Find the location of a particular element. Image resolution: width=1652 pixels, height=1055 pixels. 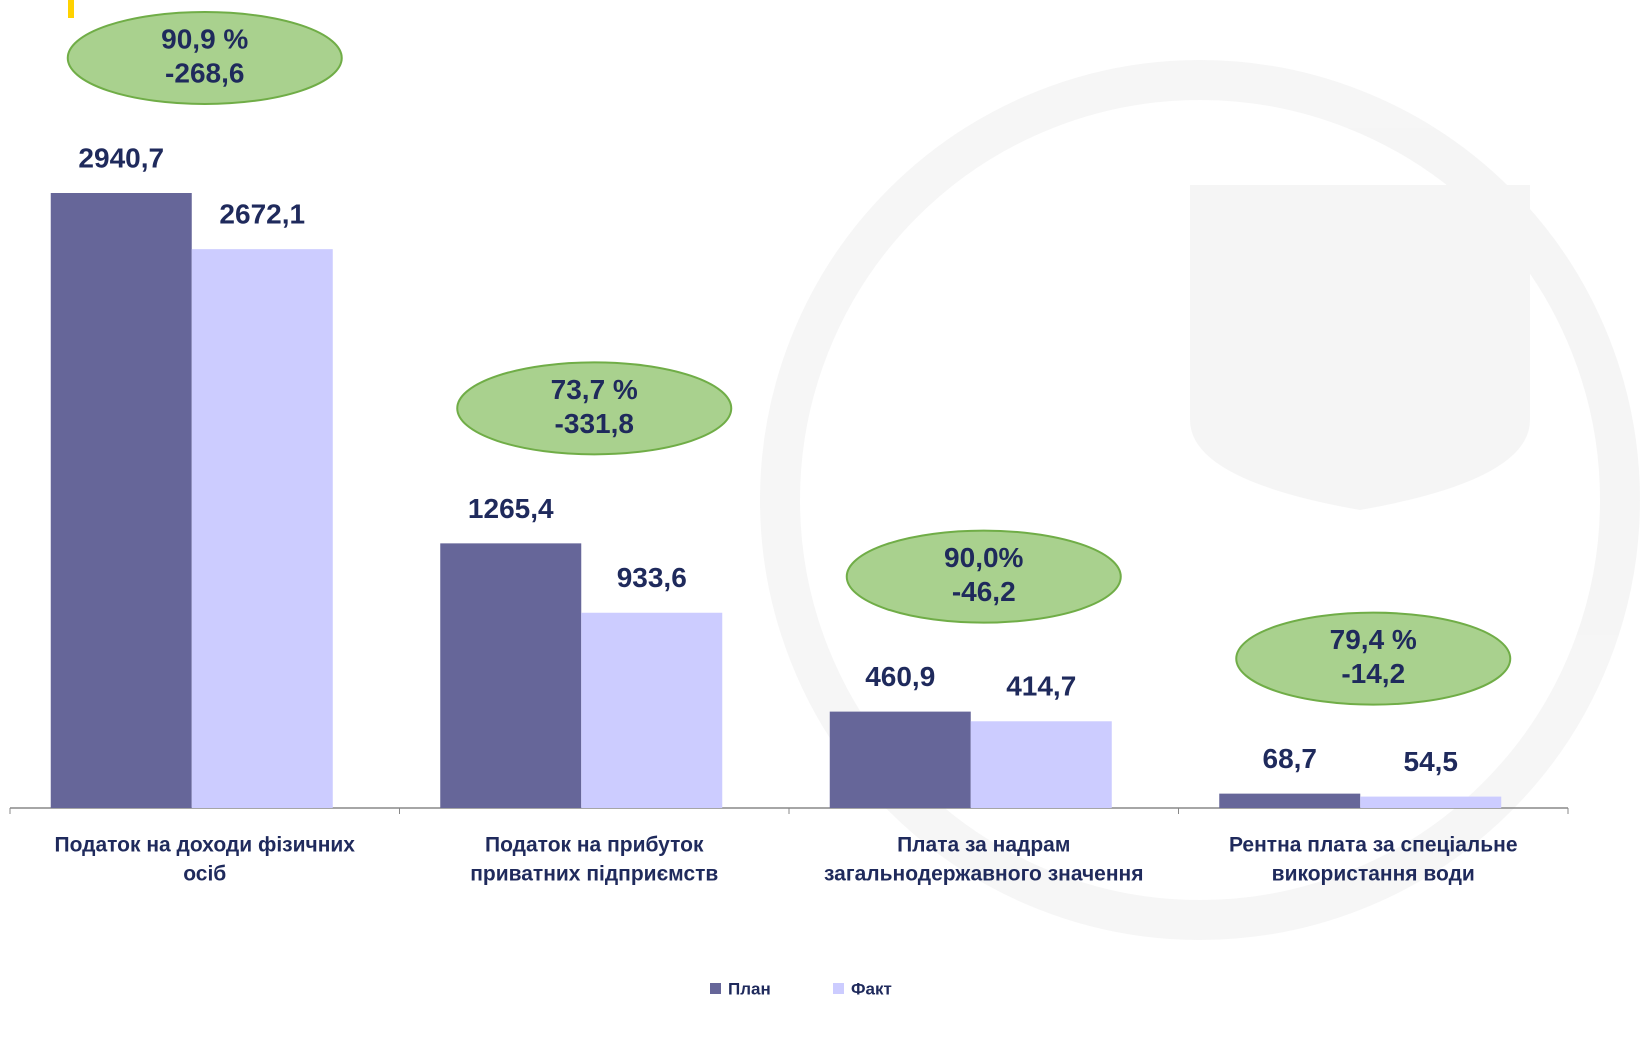

category-label: Рентна плата за спеціальне is located at coordinates (1373, 845).